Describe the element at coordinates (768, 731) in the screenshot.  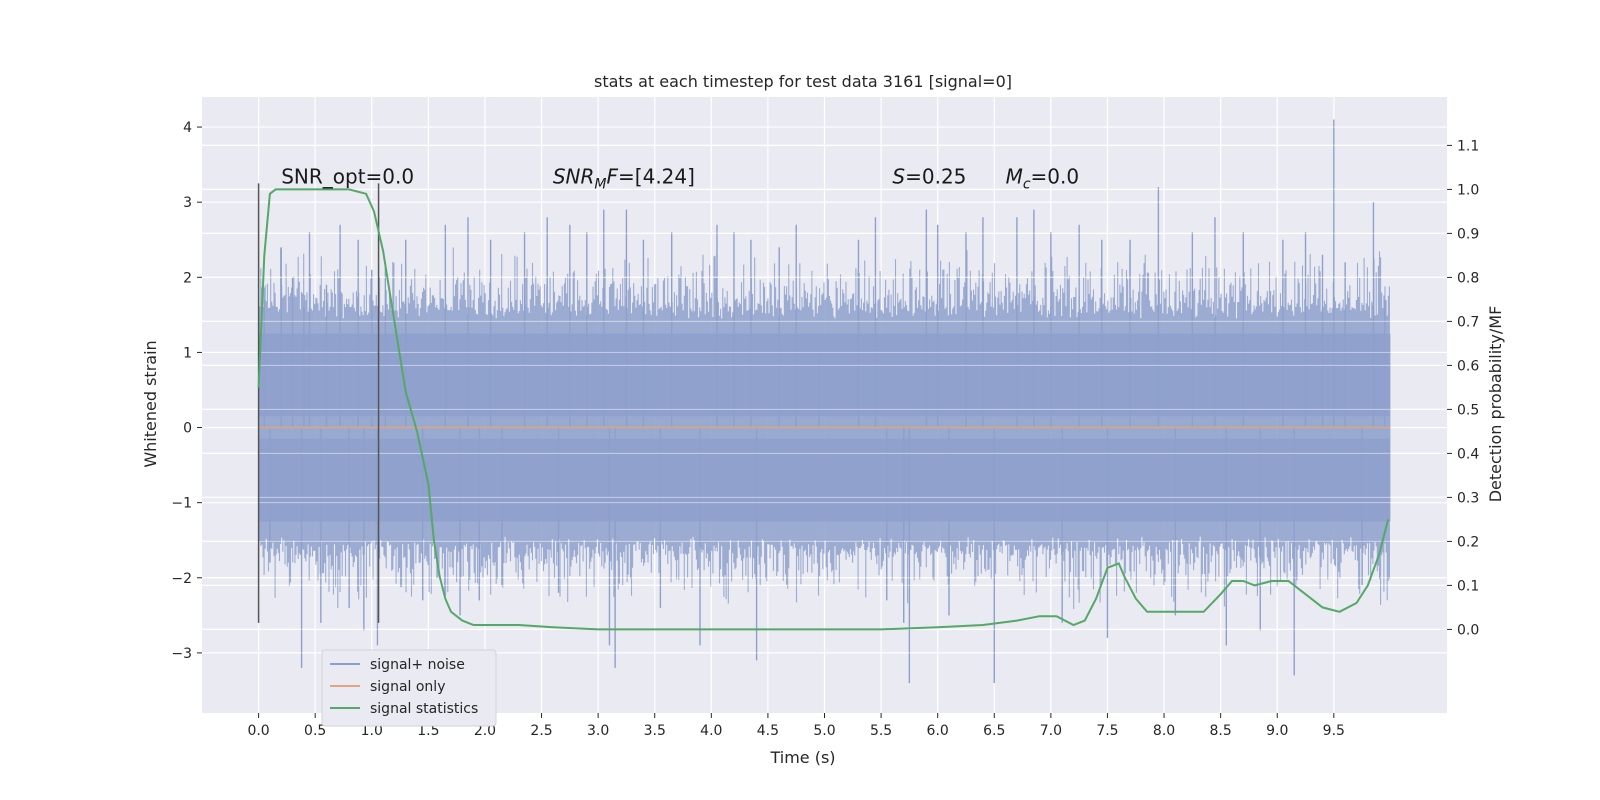
I see `x-tick-label: 4.5` at that location.